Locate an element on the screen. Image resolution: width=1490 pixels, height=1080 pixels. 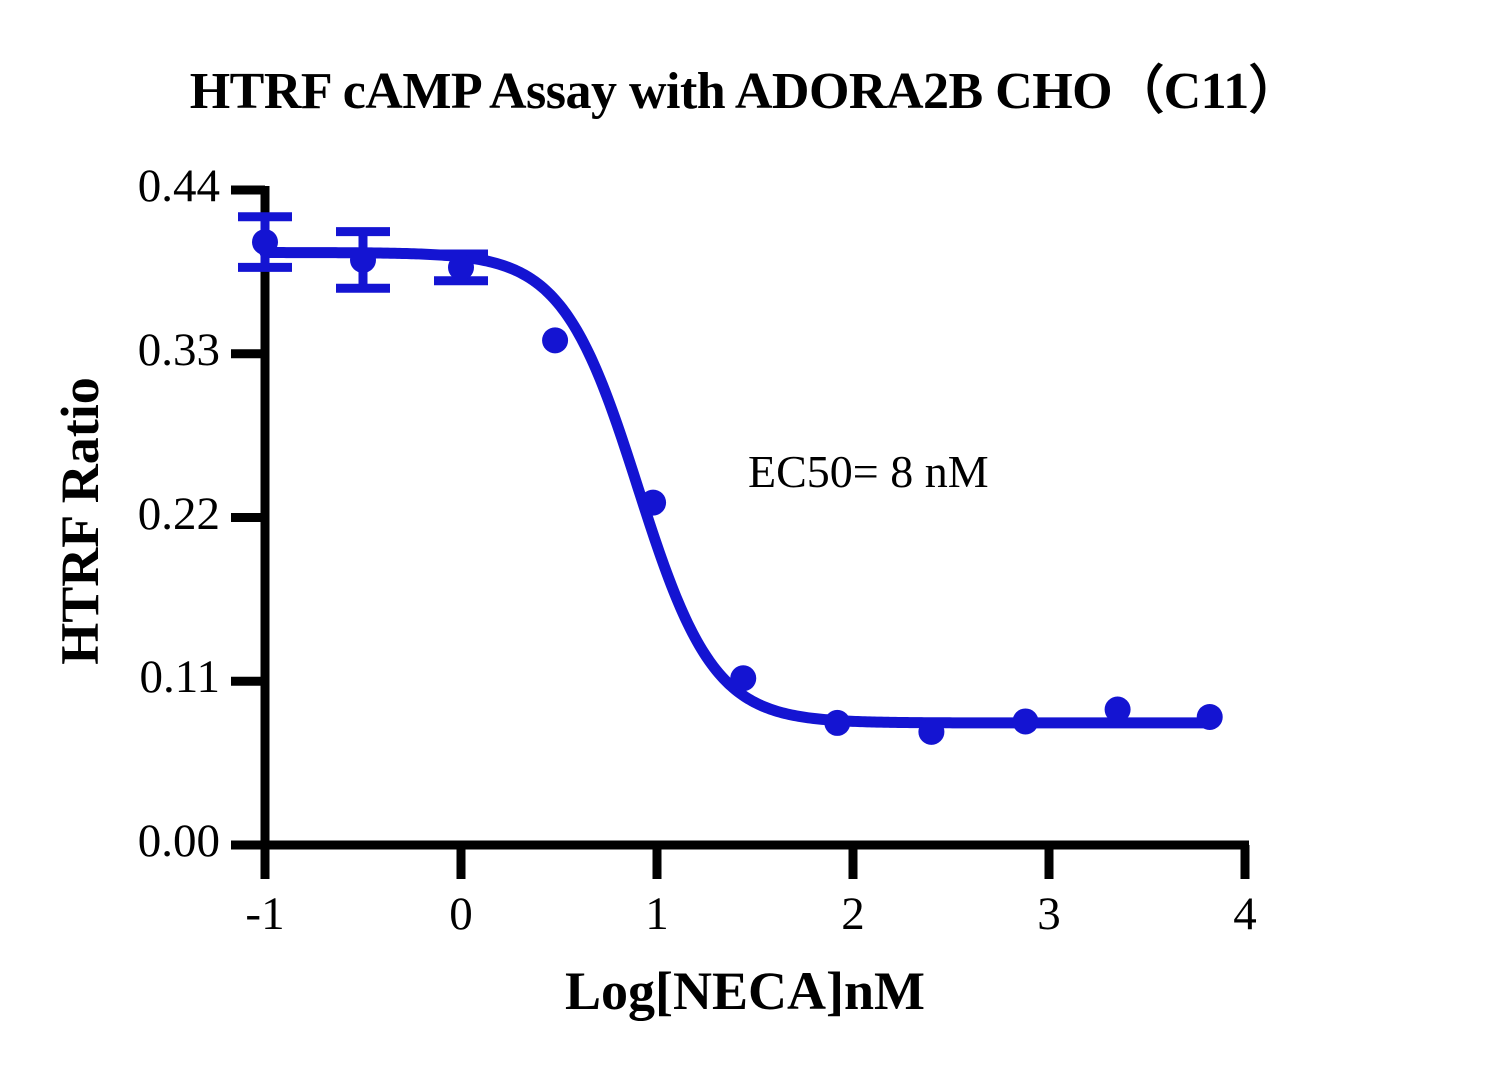
x-tick-label: 0 is located at coordinates (461, 914).